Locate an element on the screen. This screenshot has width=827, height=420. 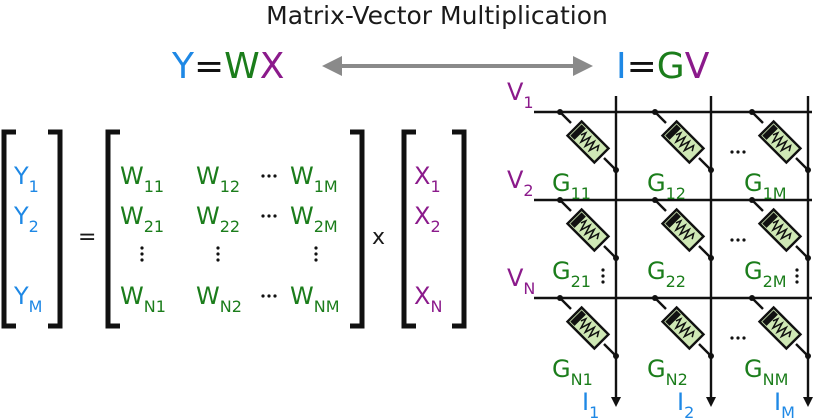
eq-left-equals: = is located at coordinates (209, 66).